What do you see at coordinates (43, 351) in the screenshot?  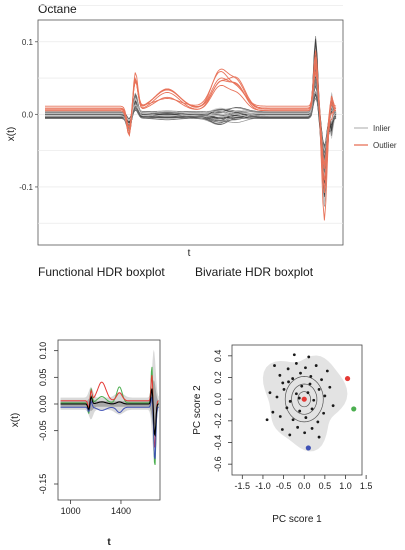 I see `functional-y-tick-label: 0.10` at bounding box center [43, 351].